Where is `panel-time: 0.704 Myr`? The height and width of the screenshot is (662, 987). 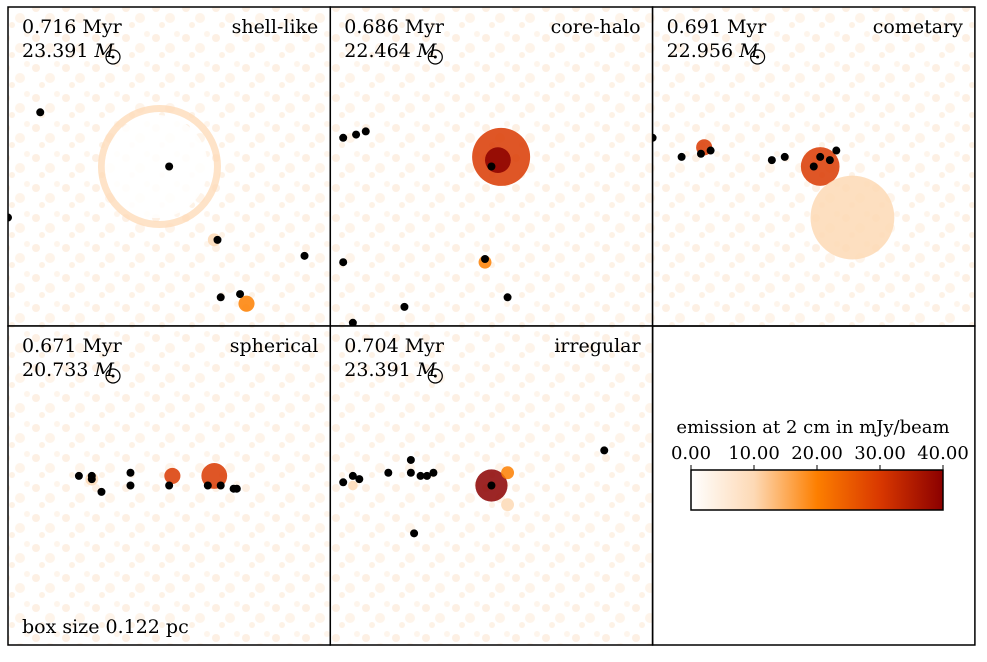
panel-time: 0.704 Myr is located at coordinates (394, 346).